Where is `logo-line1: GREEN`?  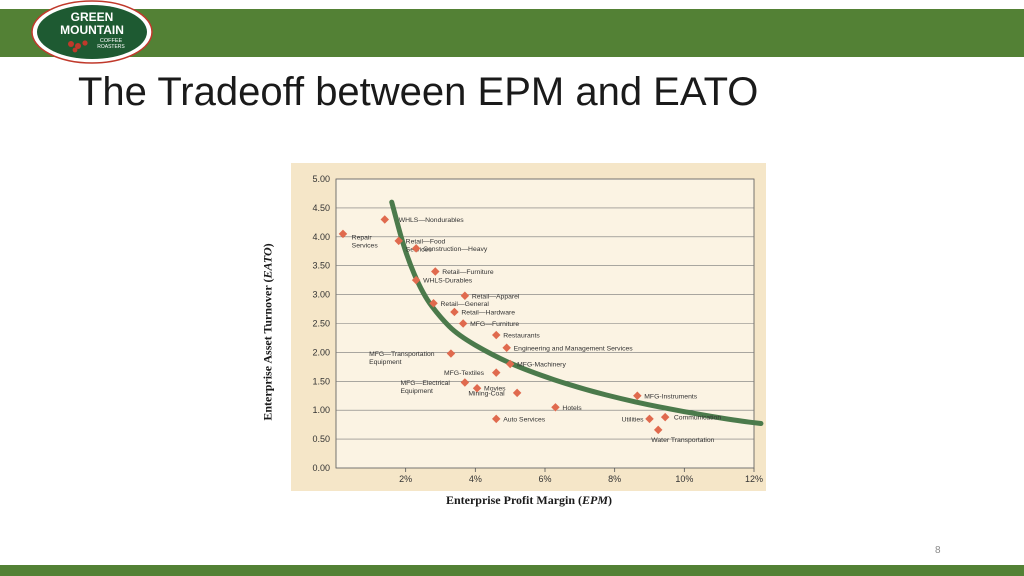
logo-line1: GREEN is located at coordinates (92, 17).